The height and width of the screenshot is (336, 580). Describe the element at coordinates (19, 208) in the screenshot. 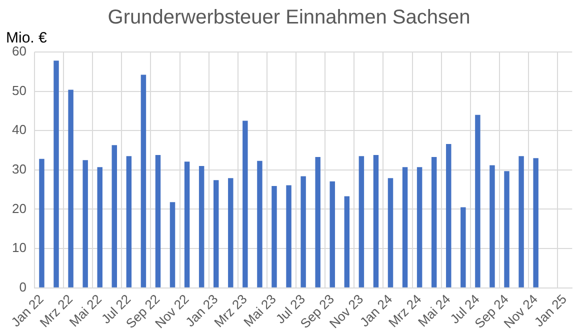

I see `y-tick-label: 20` at that location.